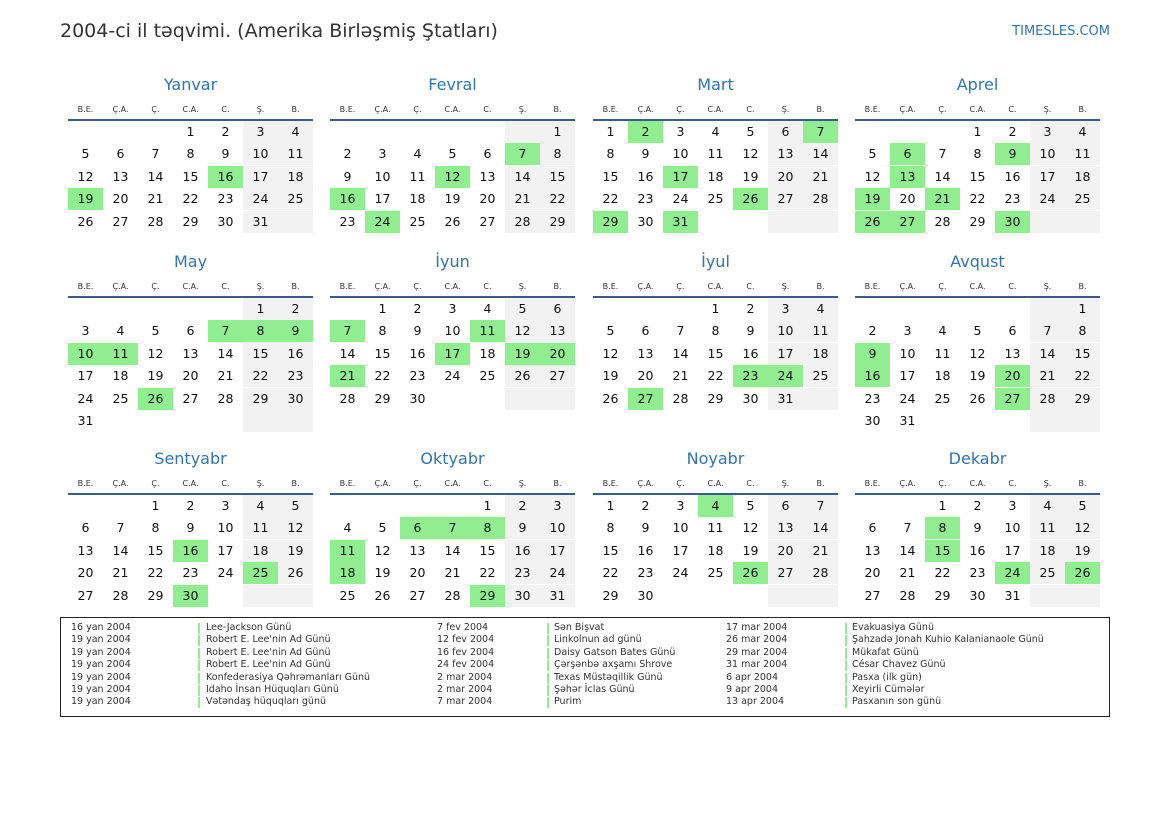 Image resolution: width=1169 pixels, height=827 pixels. Describe the element at coordinates (272, 689) in the screenshot. I see `holiday-name: Idaho İnsan Hüquqları Günü` at that location.